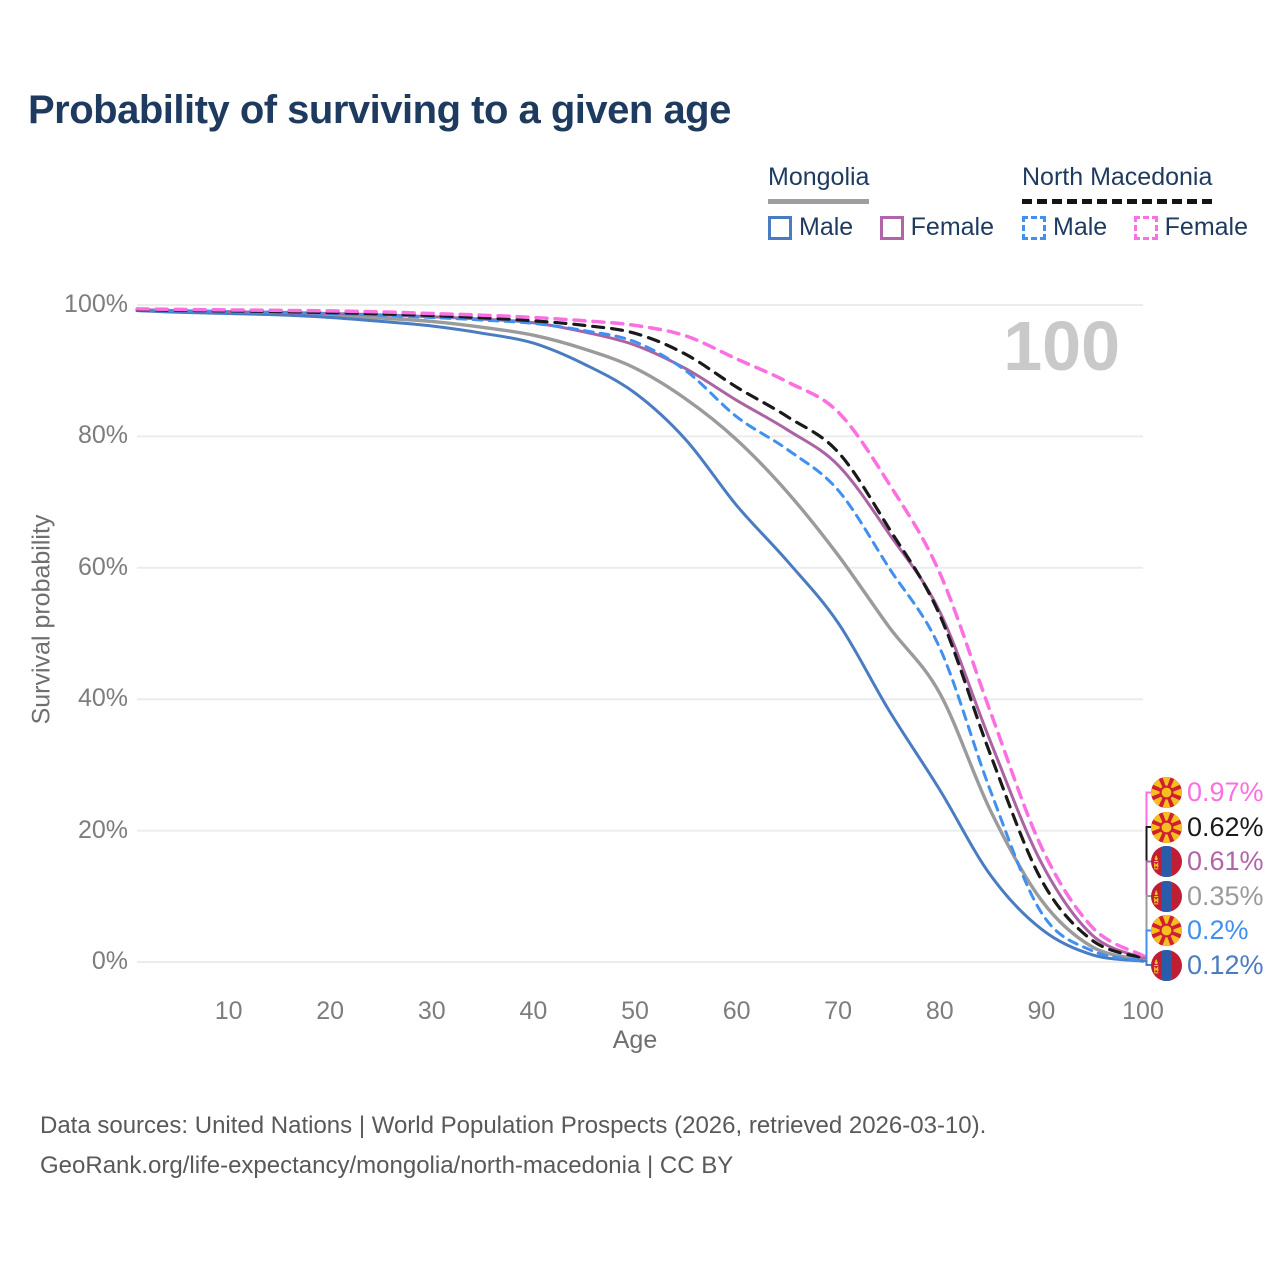  What do you see at coordinates (1034, 227) in the screenshot?
I see `north-macedonia-male-swatch-icon` at bounding box center [1034, 227].